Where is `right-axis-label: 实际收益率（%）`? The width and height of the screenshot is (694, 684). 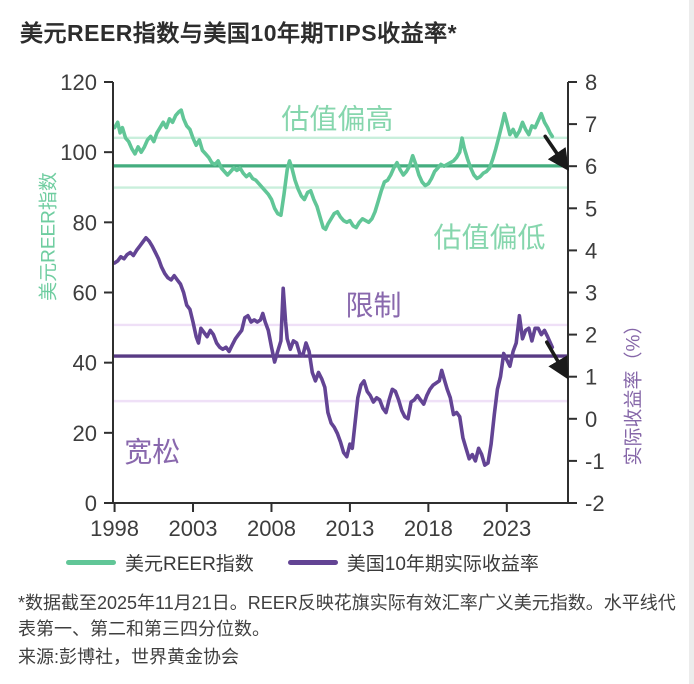 right-axis-label: 实际收益率（%） is located at coordinates (634, 390).